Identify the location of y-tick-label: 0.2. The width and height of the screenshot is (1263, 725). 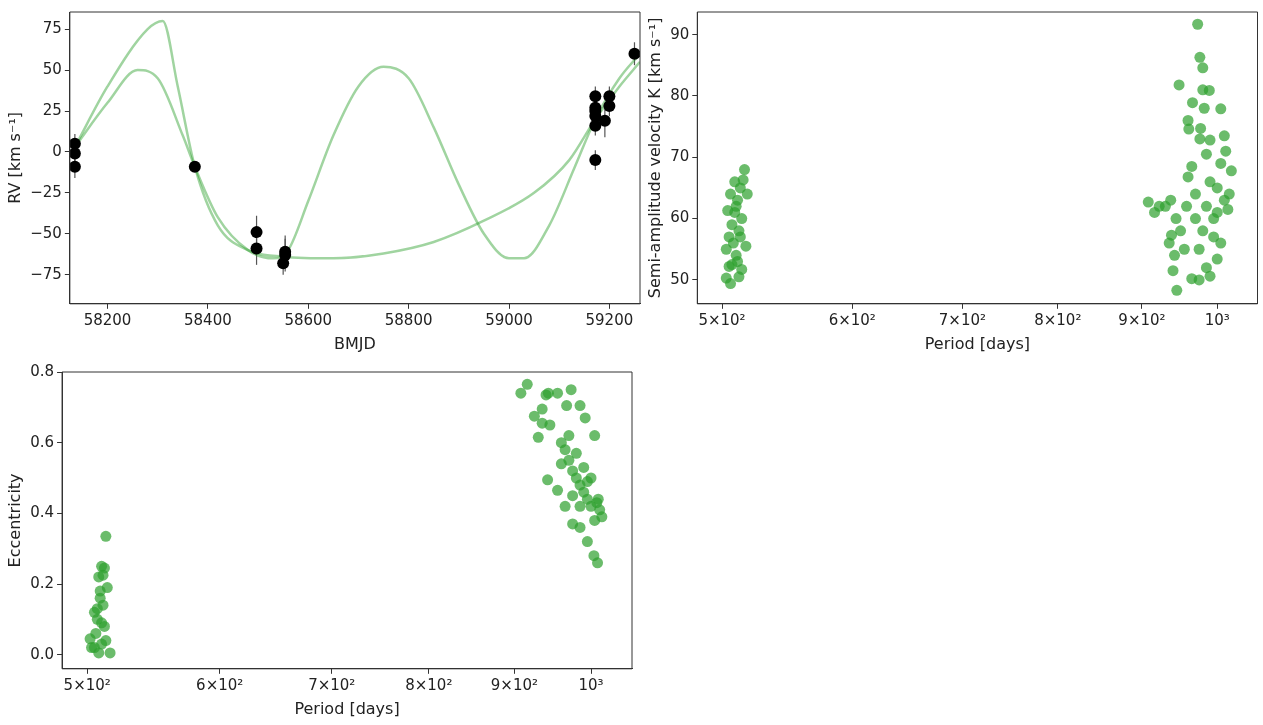
(42, 582).